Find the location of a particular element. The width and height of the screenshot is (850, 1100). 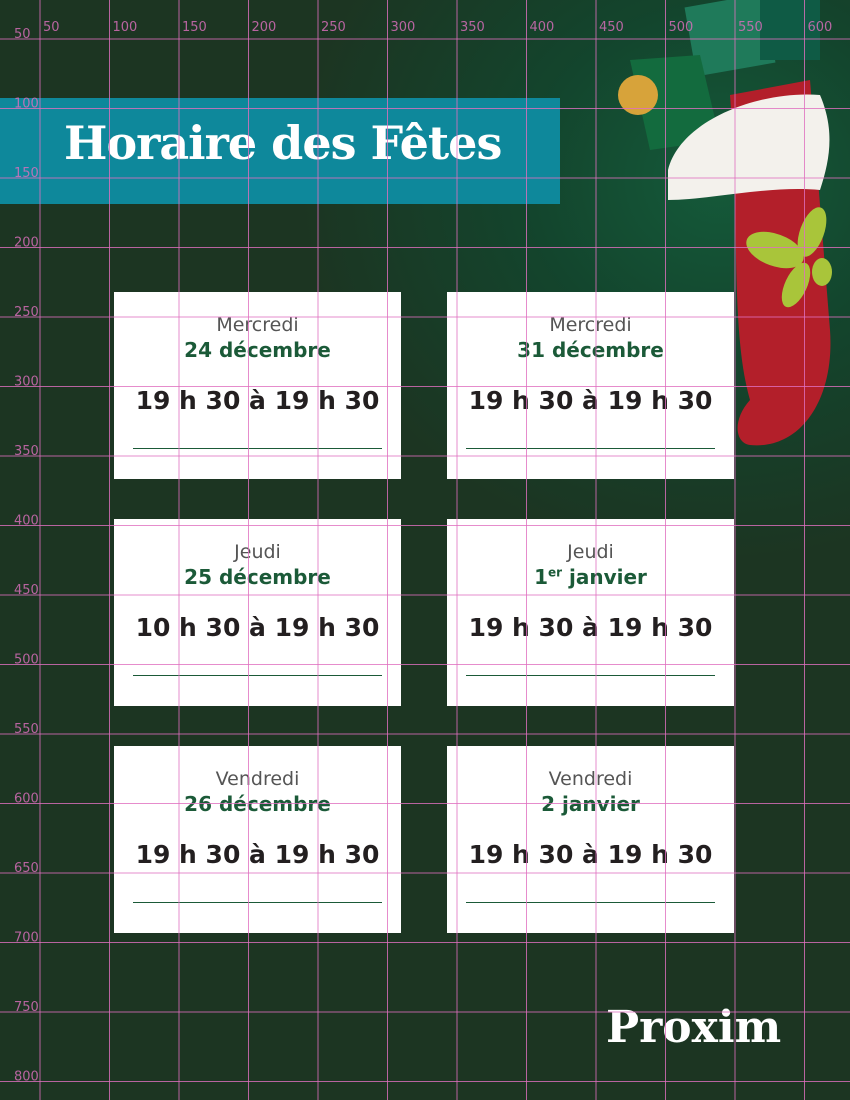

card-hours: 10 h 30 à 19 h 30 is located at coordinates (257, 627).